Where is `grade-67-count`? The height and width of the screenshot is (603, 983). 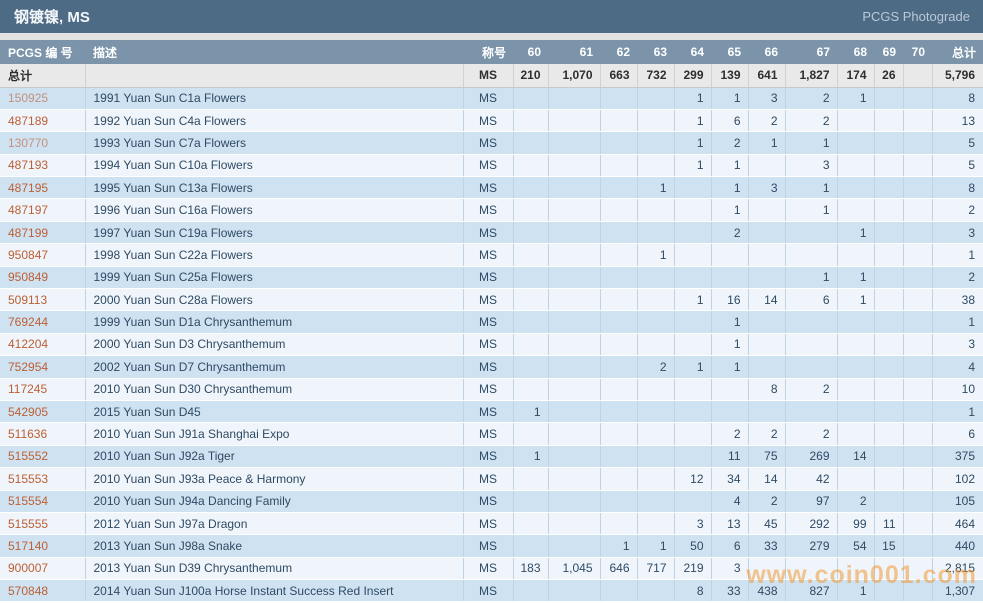 grade-67-count is located at coordinates (811, 367).